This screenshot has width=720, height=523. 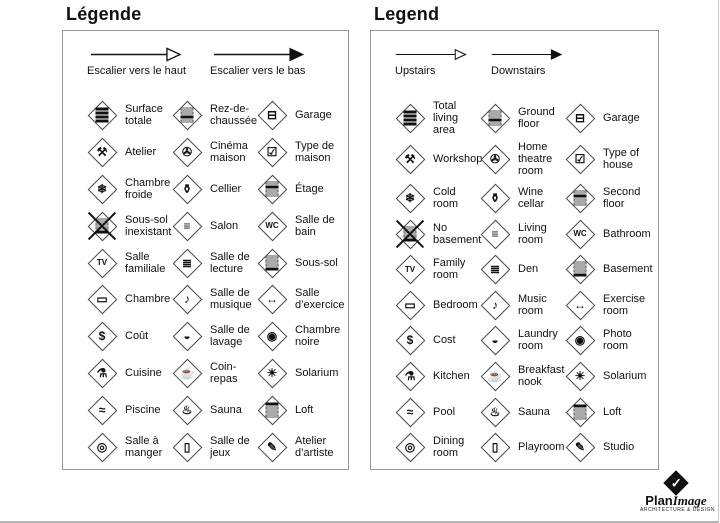 I want to click on legend-item-label: Second floor, so click(x=622, y=197).